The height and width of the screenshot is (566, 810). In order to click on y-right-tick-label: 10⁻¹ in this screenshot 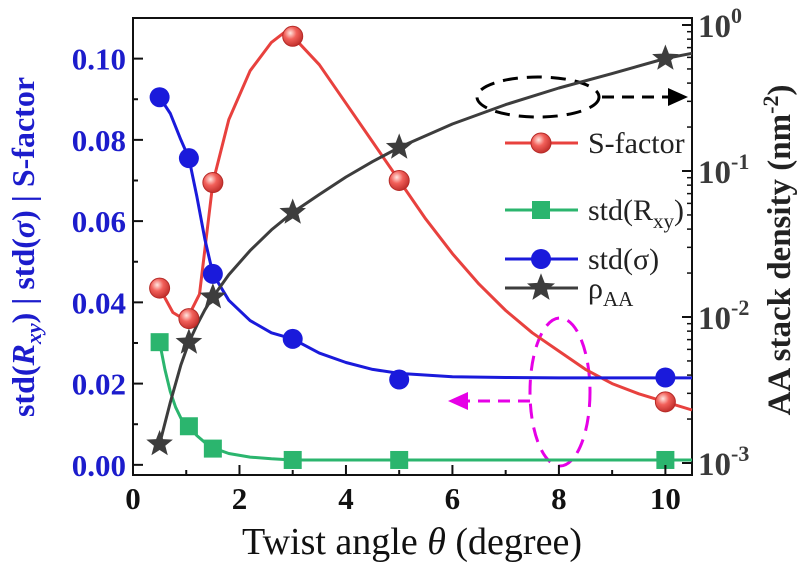, I will do `click(723, 170)`.